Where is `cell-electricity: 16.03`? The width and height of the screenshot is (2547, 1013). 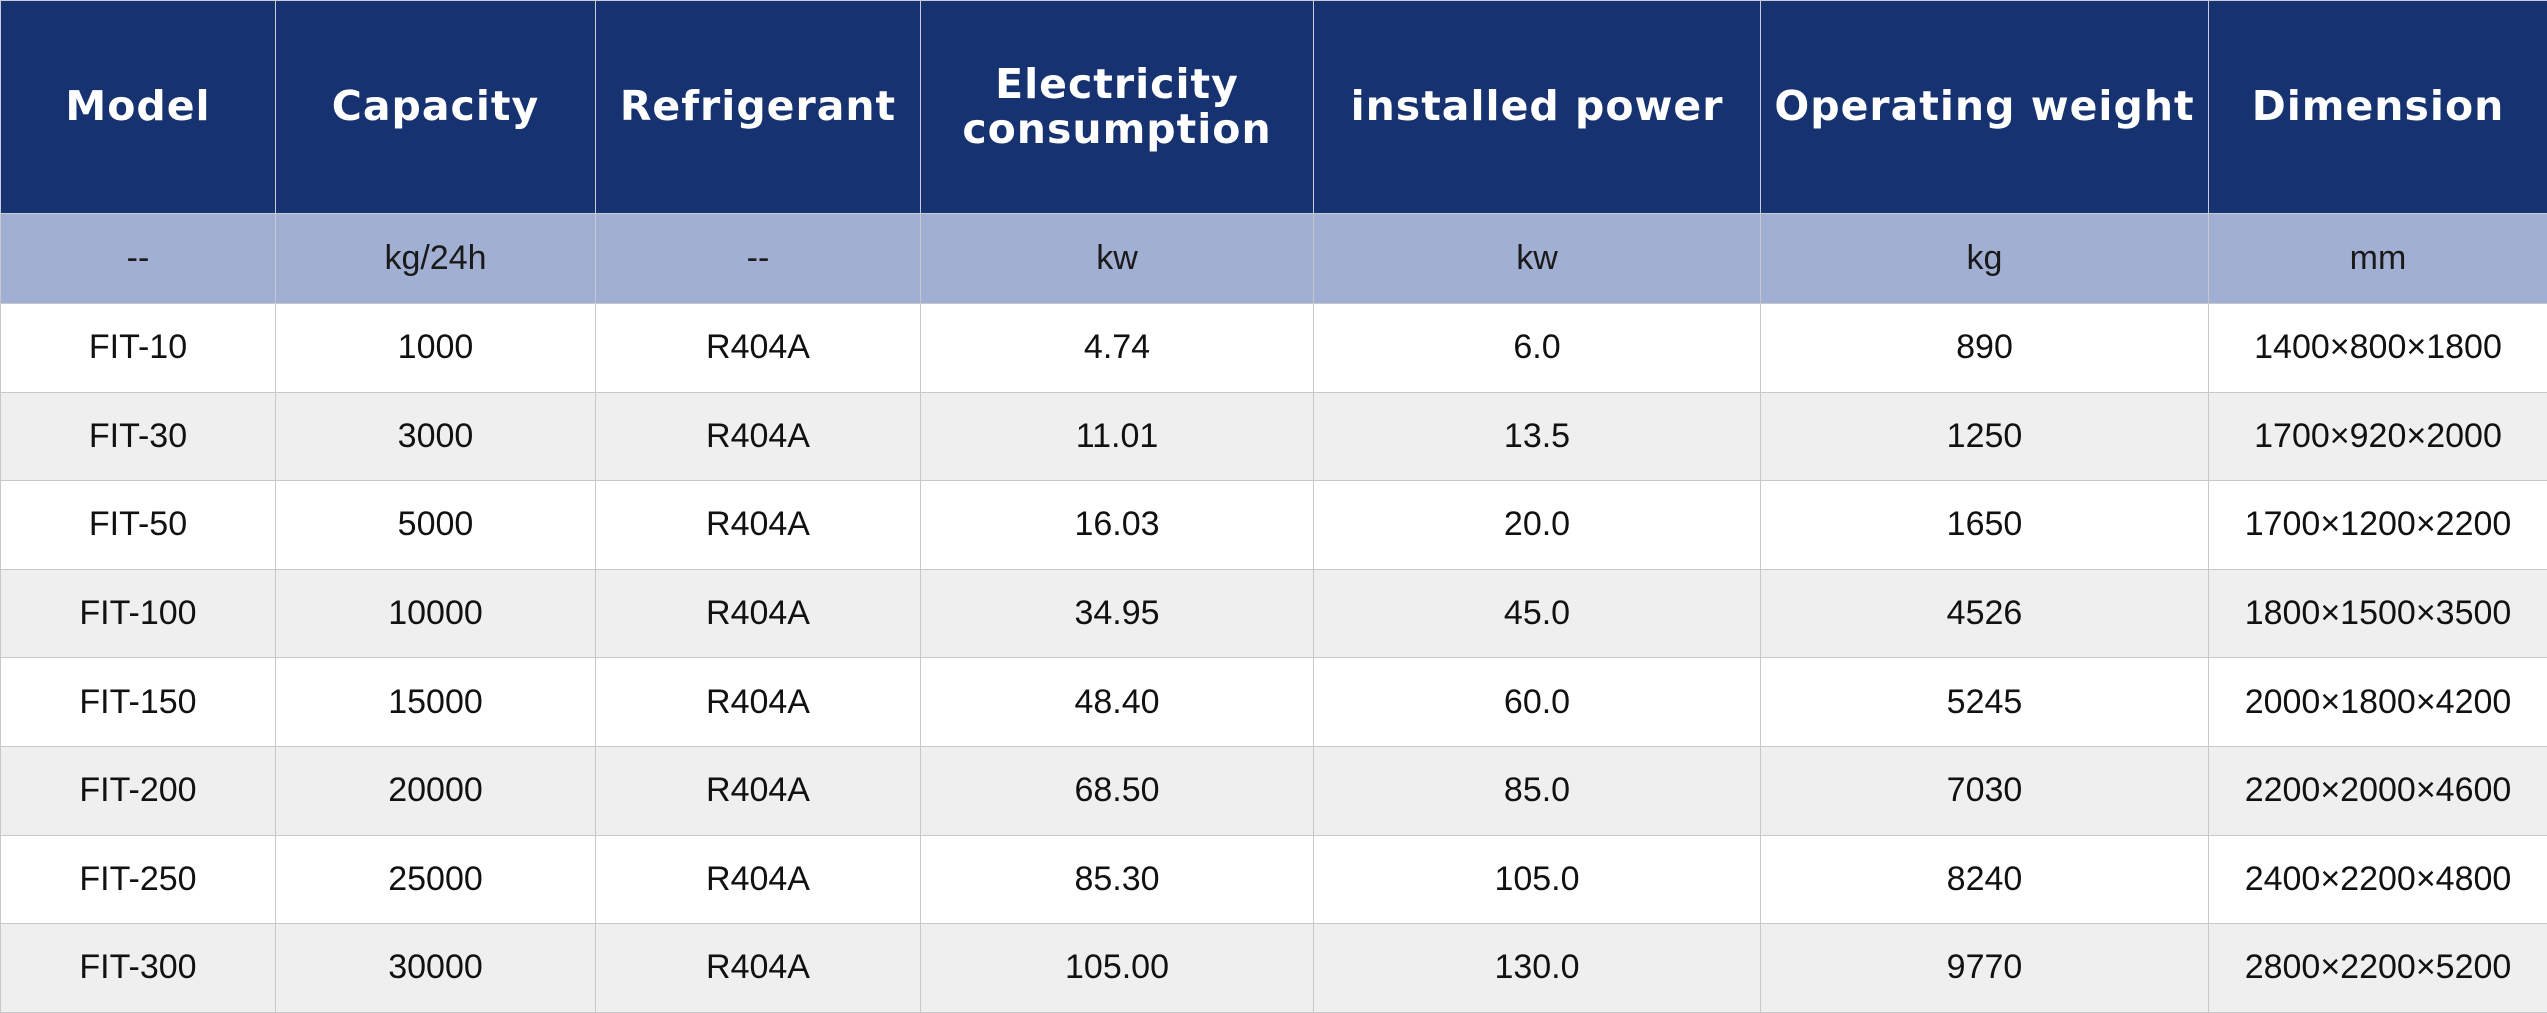 cell-electricity: 16.03 is located at coordinates (1117, 525).